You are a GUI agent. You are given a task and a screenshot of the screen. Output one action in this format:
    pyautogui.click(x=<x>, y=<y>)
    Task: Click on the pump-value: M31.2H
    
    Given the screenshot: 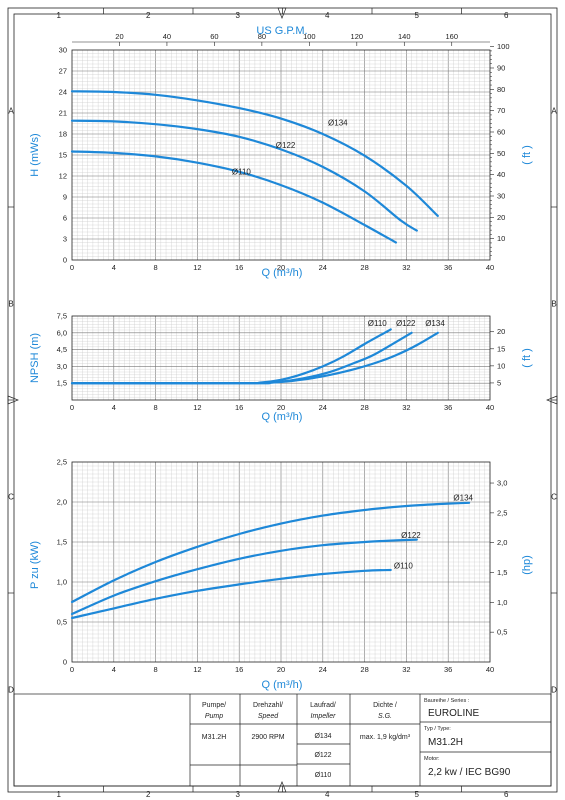 What is the action you would take?
    pyautogui.click(x=214, y=737)
    